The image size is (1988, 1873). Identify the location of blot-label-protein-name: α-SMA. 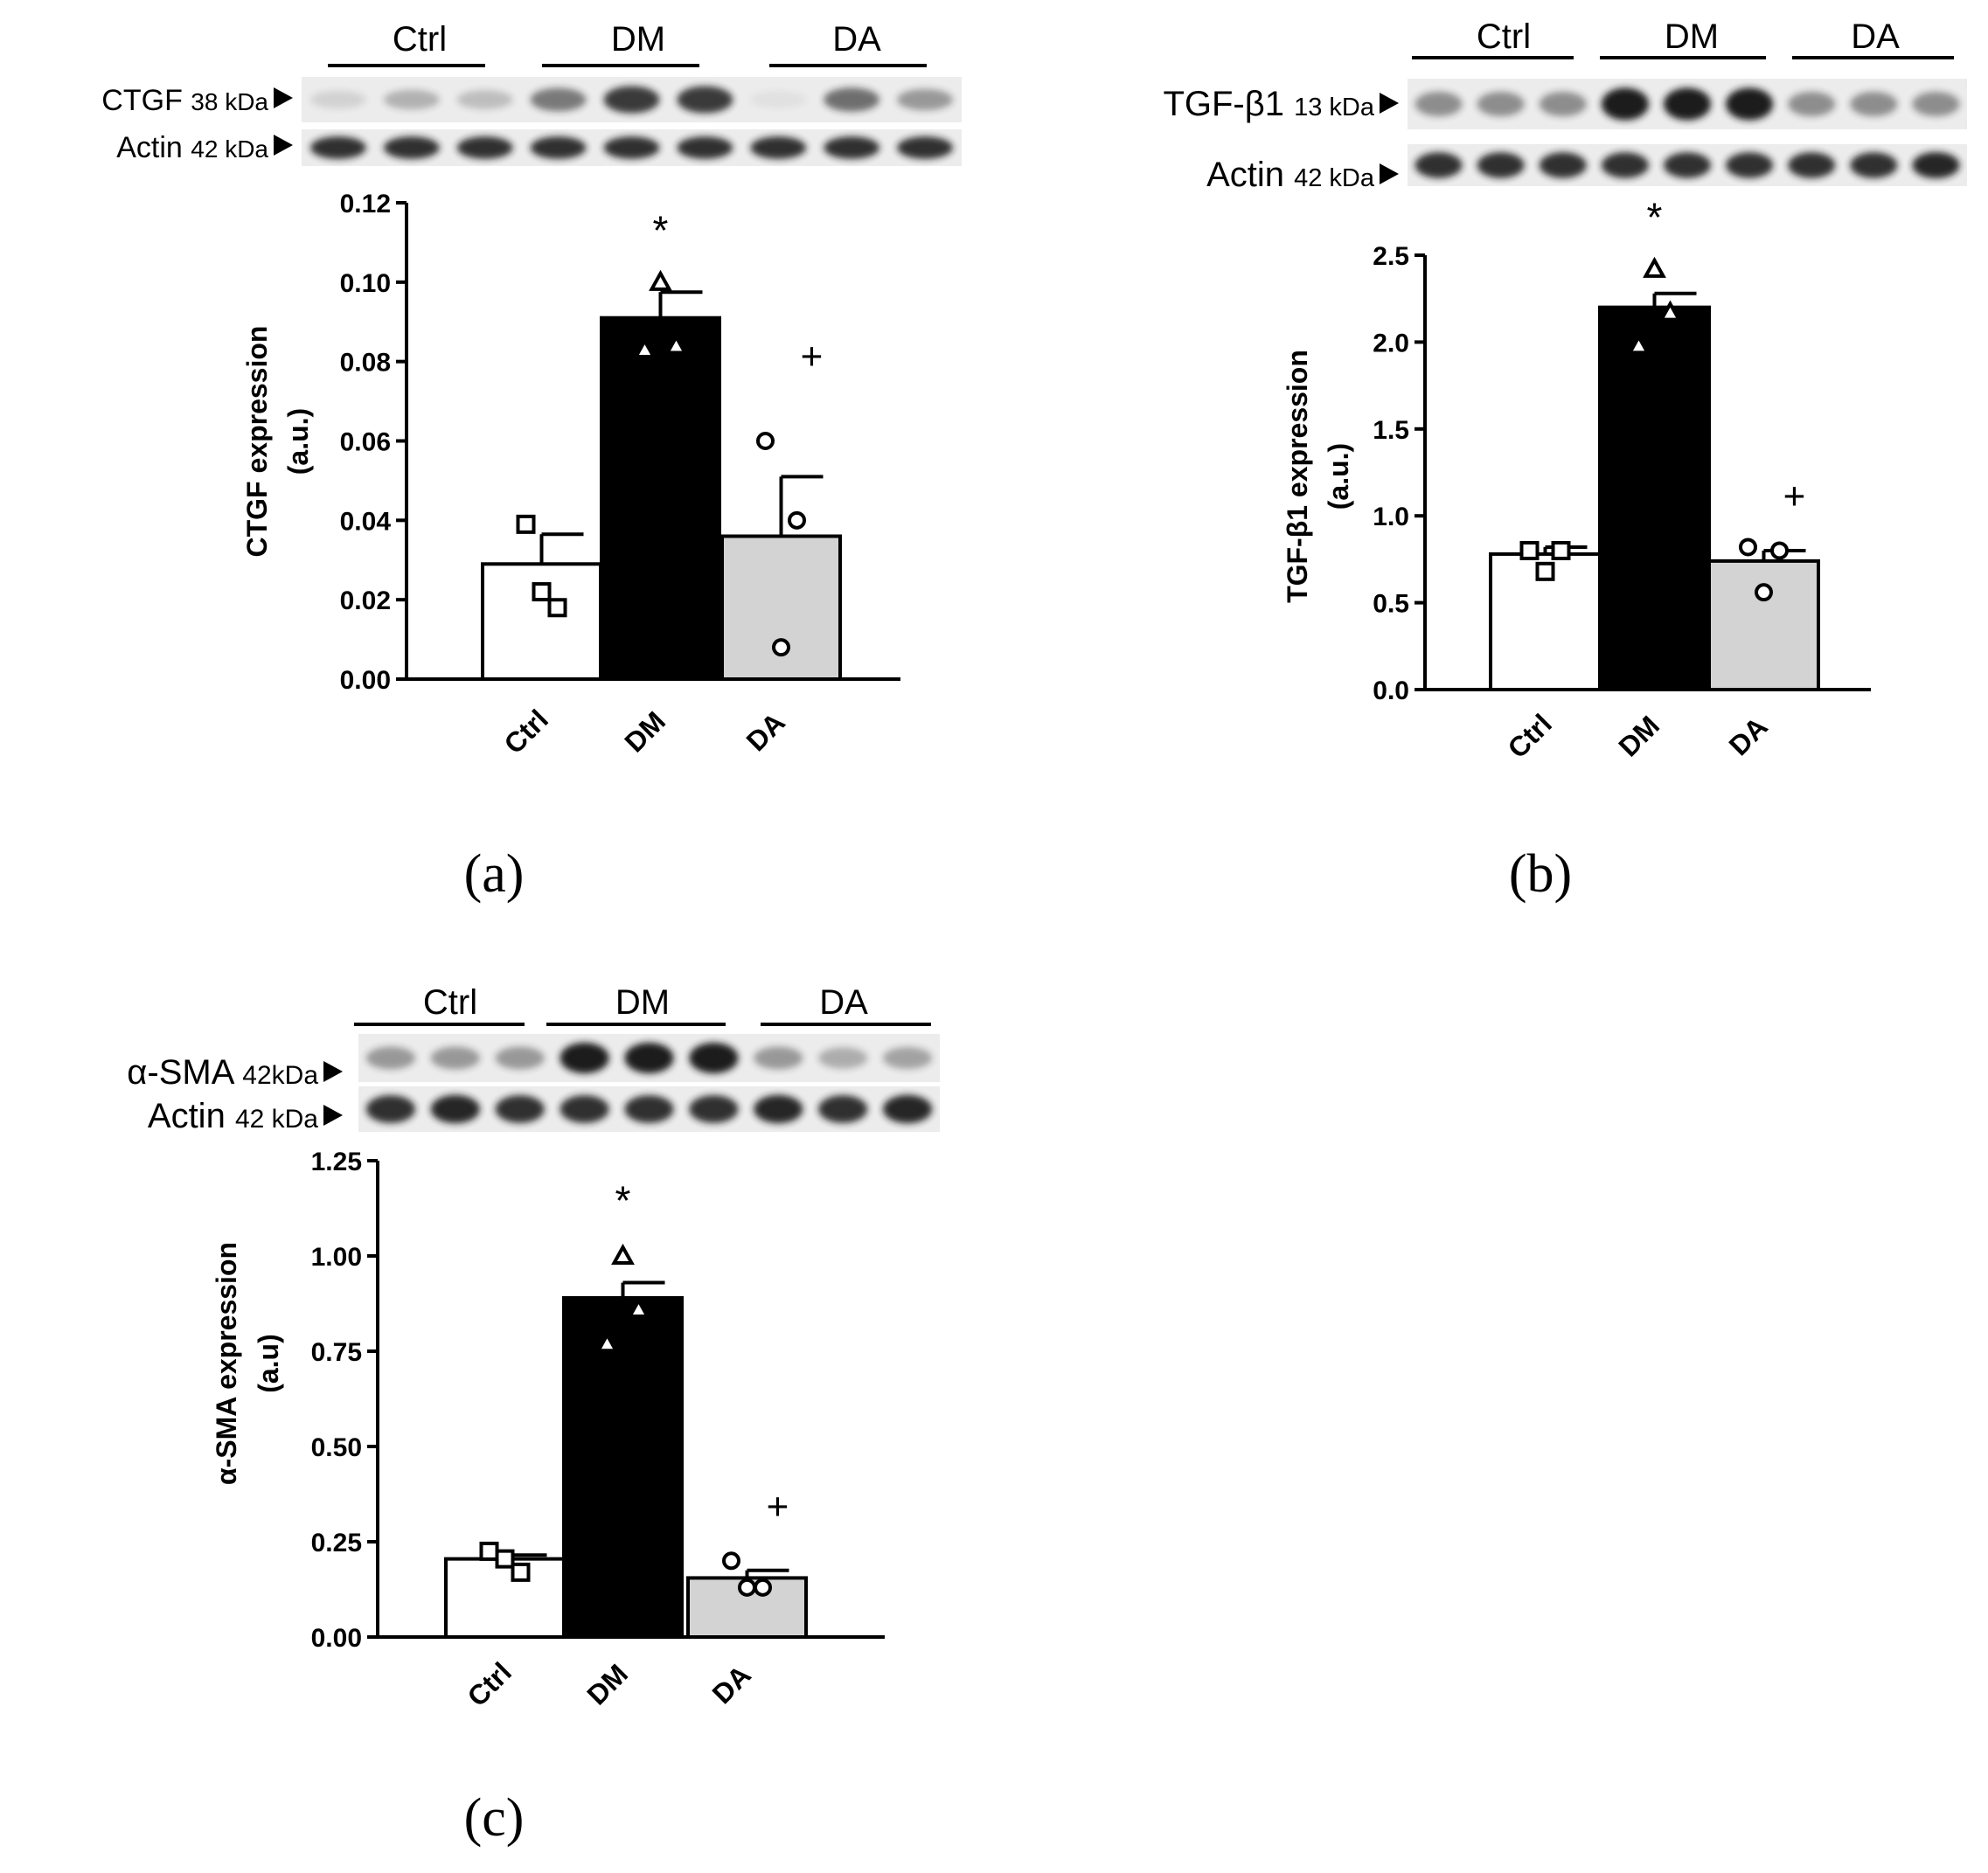
(184, 1072).